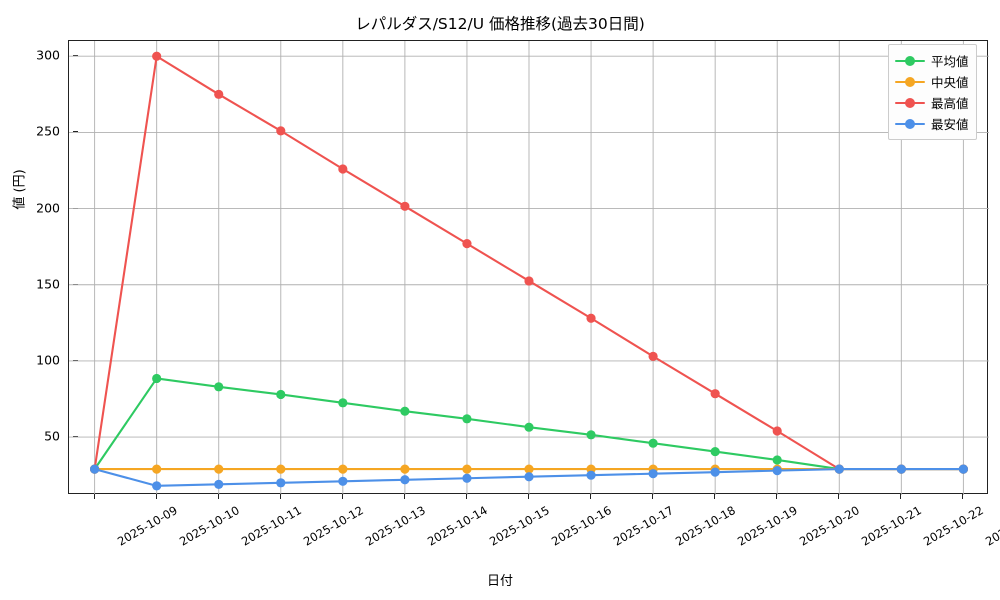 This screenshot has width=1000, height=600. What do you see at coordinates (950, 124) in the screenshot?
I see `legend-label: 最安値` at bounding box center [950, 124].